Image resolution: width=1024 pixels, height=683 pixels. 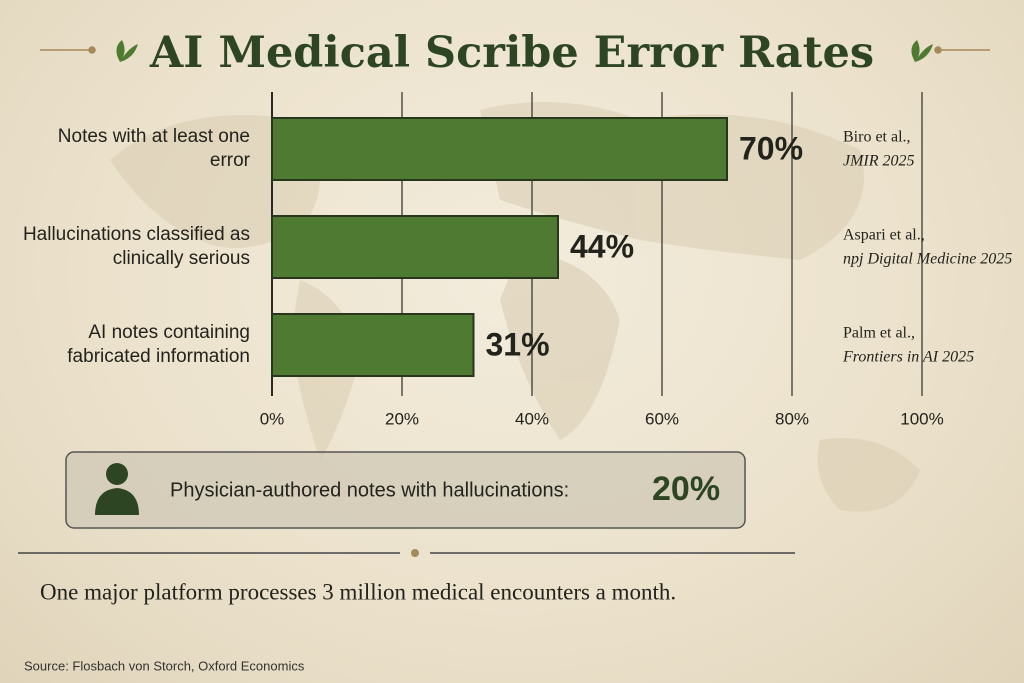 What do you see at coordinates (686, 489) in the screenshot?
I see `callout-figure: 20%` at bounding box center [686, 489].